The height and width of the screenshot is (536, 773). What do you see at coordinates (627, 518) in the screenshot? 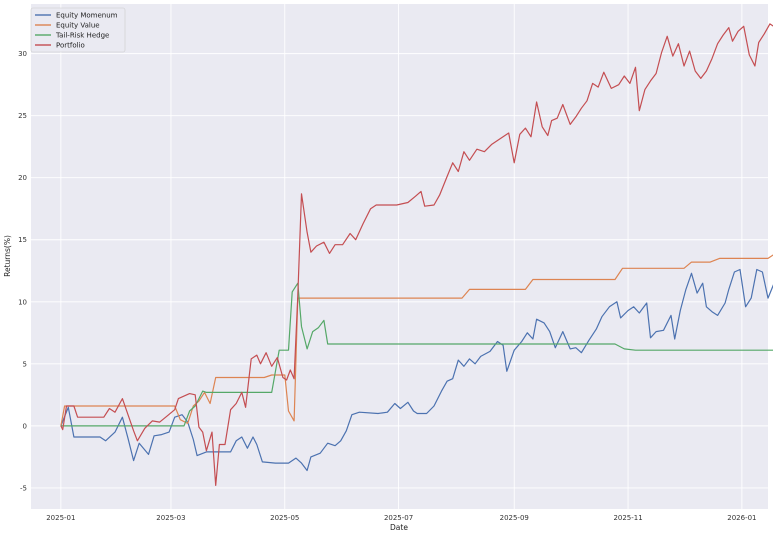
I see `x-tick-label: 2025-11` at bounding box center [627, 518].